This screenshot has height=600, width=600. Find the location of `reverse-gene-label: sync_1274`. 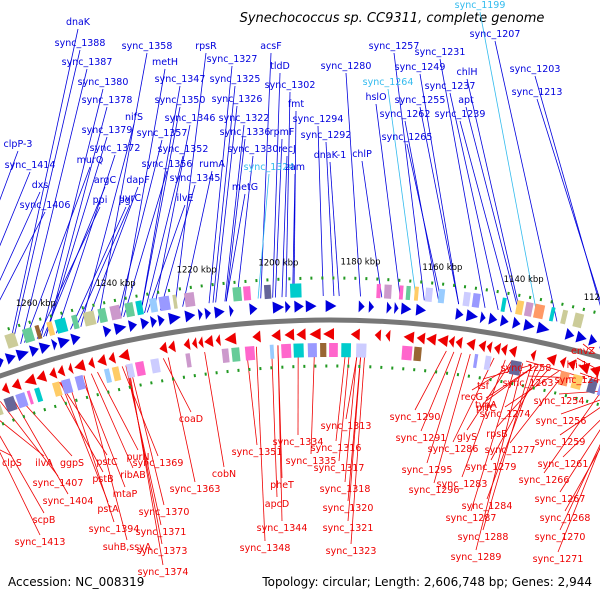

reverse-gene-label: sync_1274 is located at coordinates (505, 414).